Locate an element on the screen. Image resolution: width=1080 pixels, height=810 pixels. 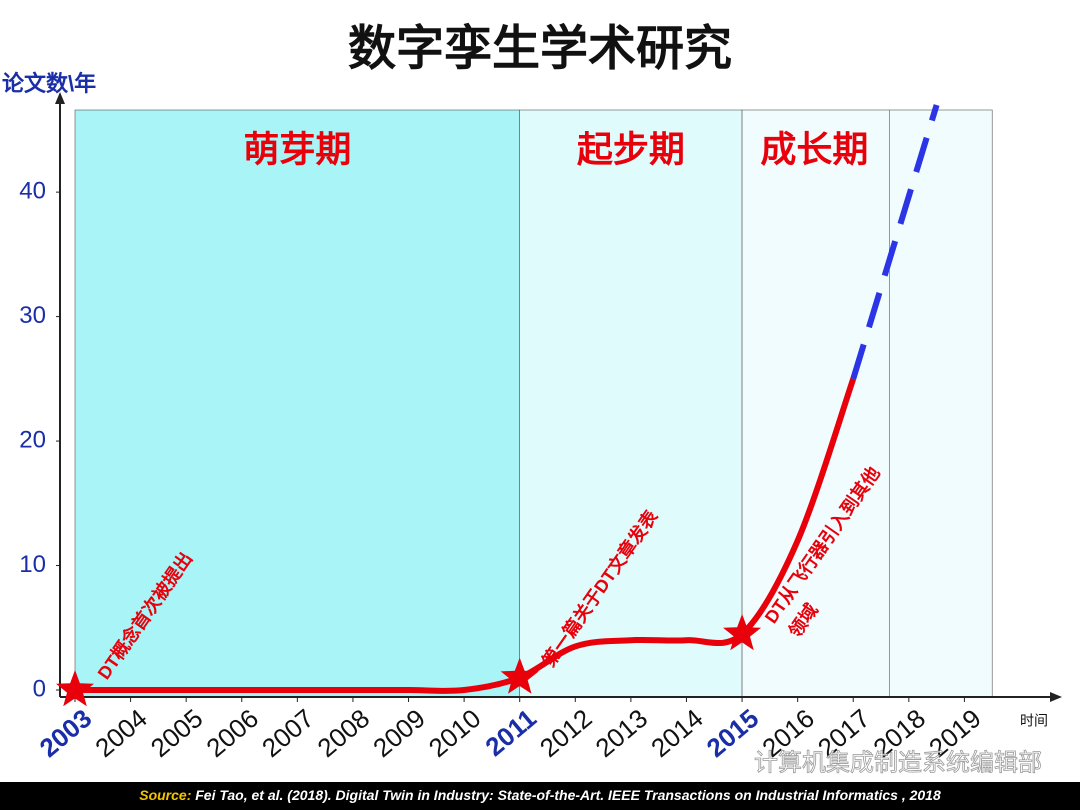
source-bar is located at coordinates (540, 796).